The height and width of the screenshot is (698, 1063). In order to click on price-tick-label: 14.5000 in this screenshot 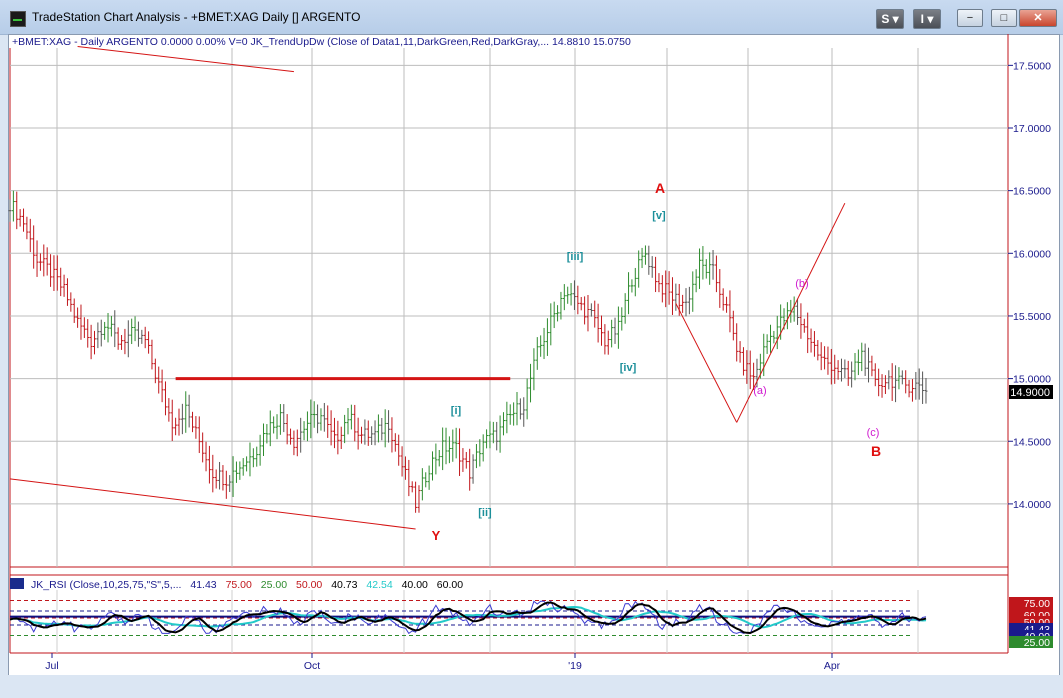, I will do `click(1032, 442)`.